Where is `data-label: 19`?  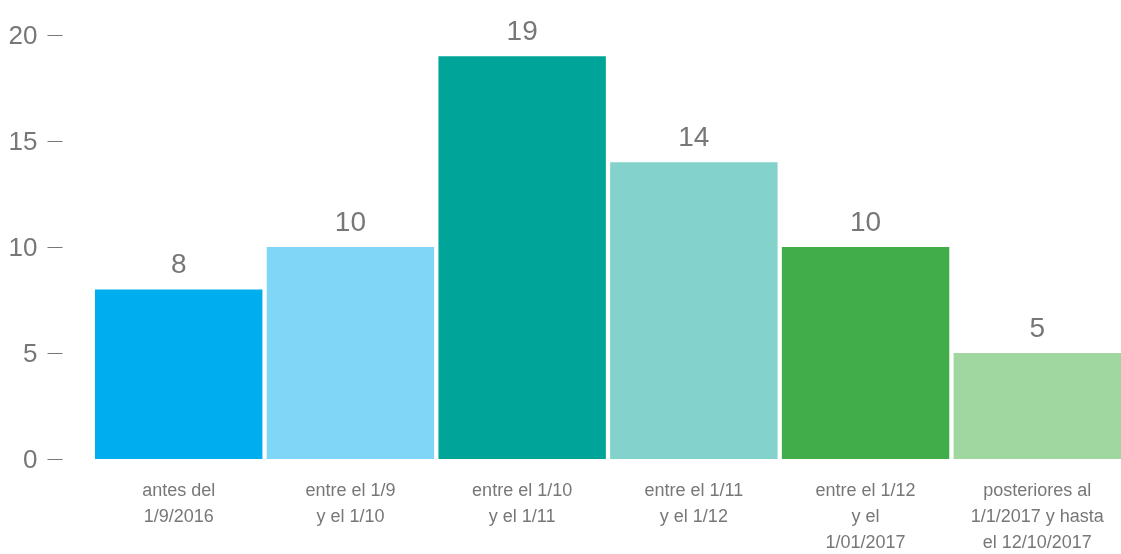 data-label: 19 is located at coordinates (522, 31).